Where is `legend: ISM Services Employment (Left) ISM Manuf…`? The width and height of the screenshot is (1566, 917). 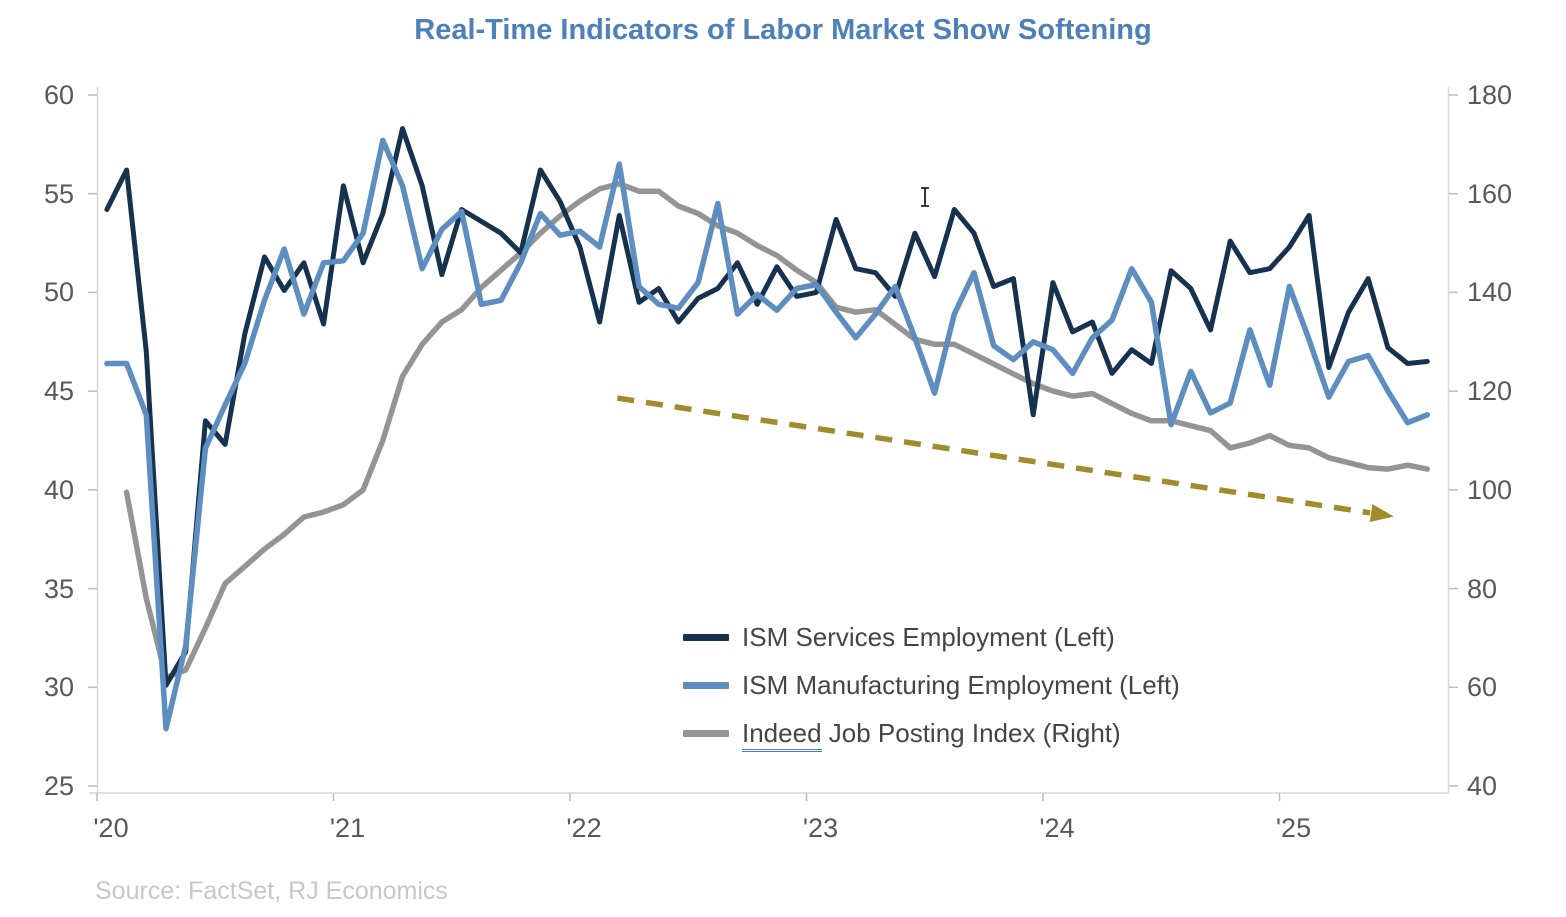 legend: ISM Services Employment (Left) ISM Manuf… is located at coordinates (931, 685).